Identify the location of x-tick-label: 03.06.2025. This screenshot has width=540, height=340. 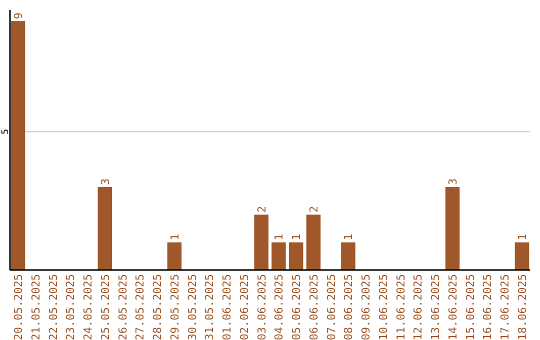
(261, 307).